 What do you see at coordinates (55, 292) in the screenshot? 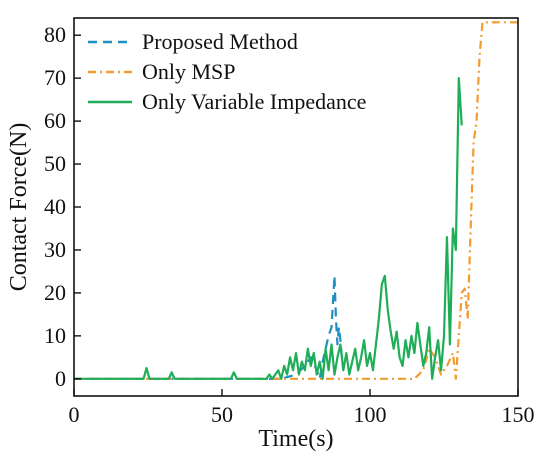
I see `y-tick-label: 20` at bounding box center [55, 292].